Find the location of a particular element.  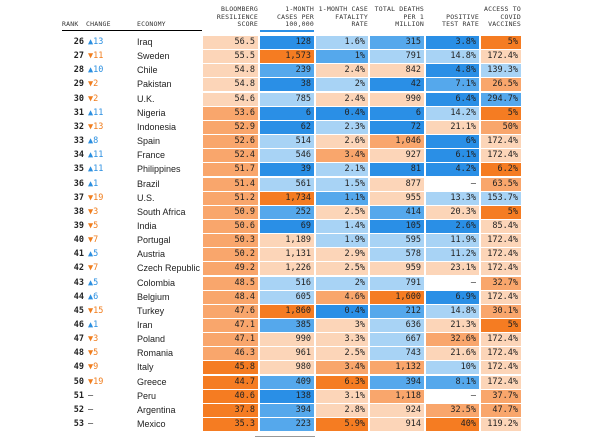

column-header: TEST RATE is located at coordinates (460, 24).